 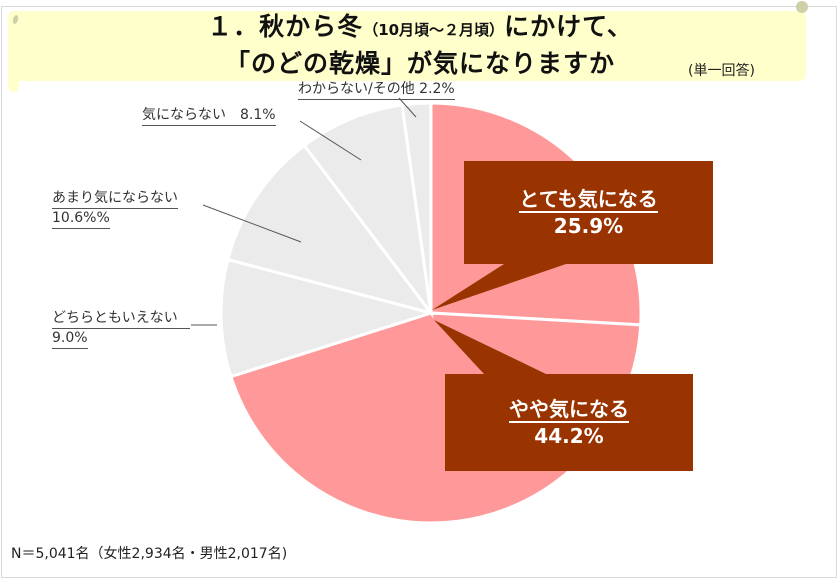 I want to click on chart-title: １．秋から冬（10月頃～２月頃）にかけて、 「のどの乾燥」が気になりますか, so click(x=420, y=45).